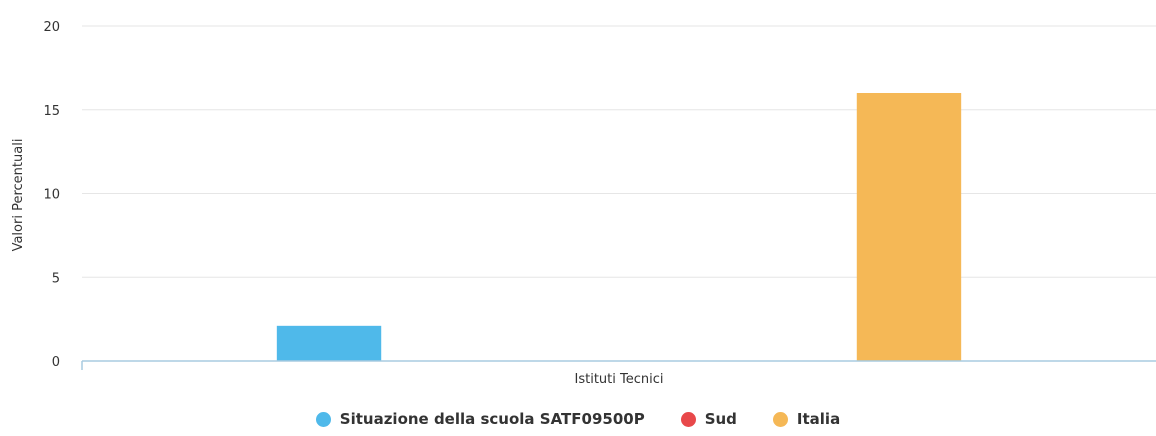  What do you see at coordinates (51, 27) in the screenshot?
I see `y-tick-label: 20` at bounding box center [51, 27].